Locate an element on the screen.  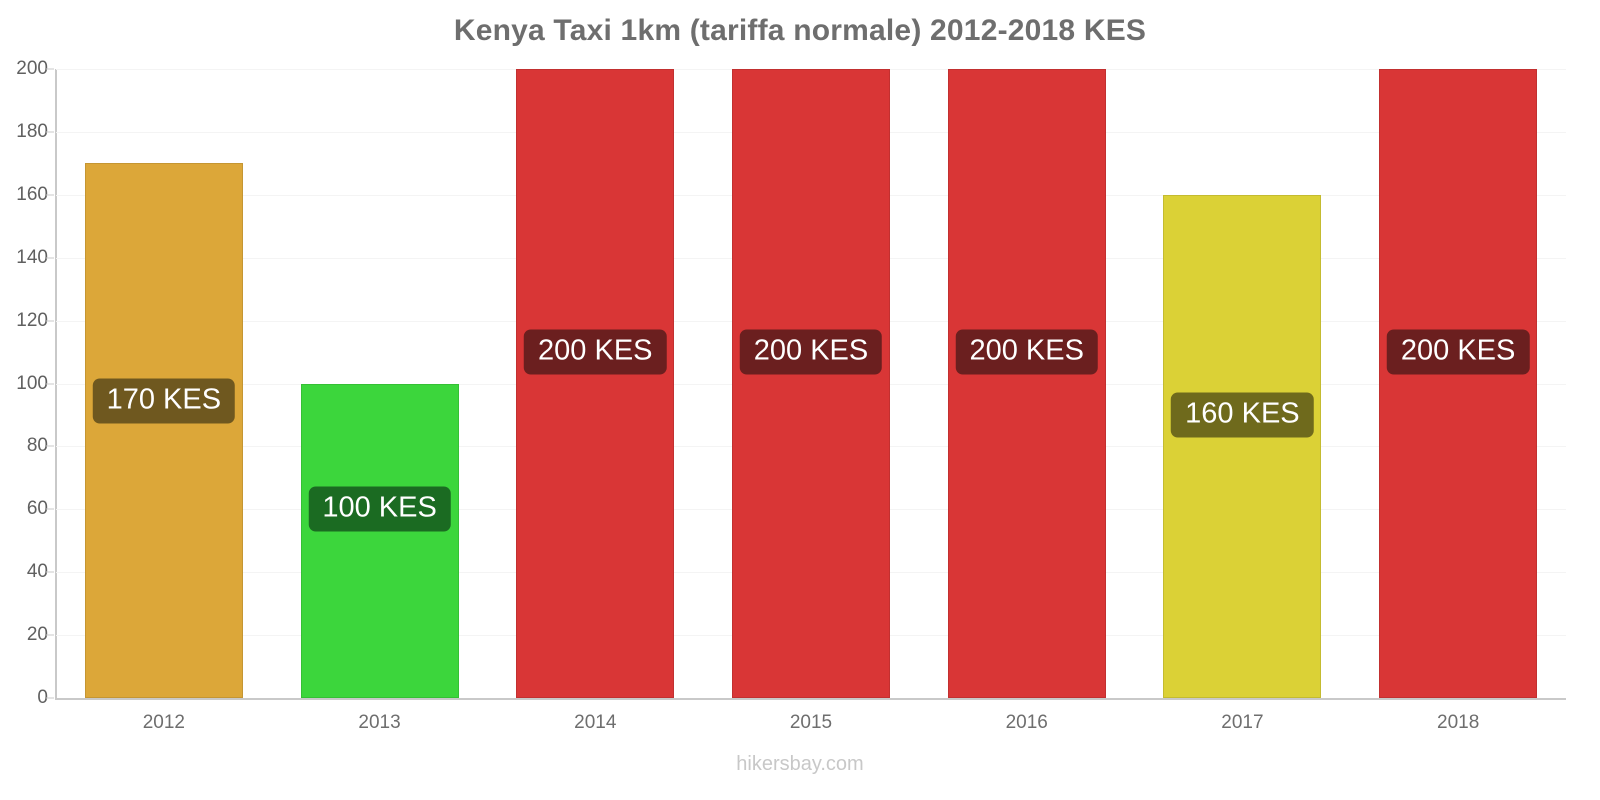
y-axis-tick-label: 100 is located at coordinates (32, 383).